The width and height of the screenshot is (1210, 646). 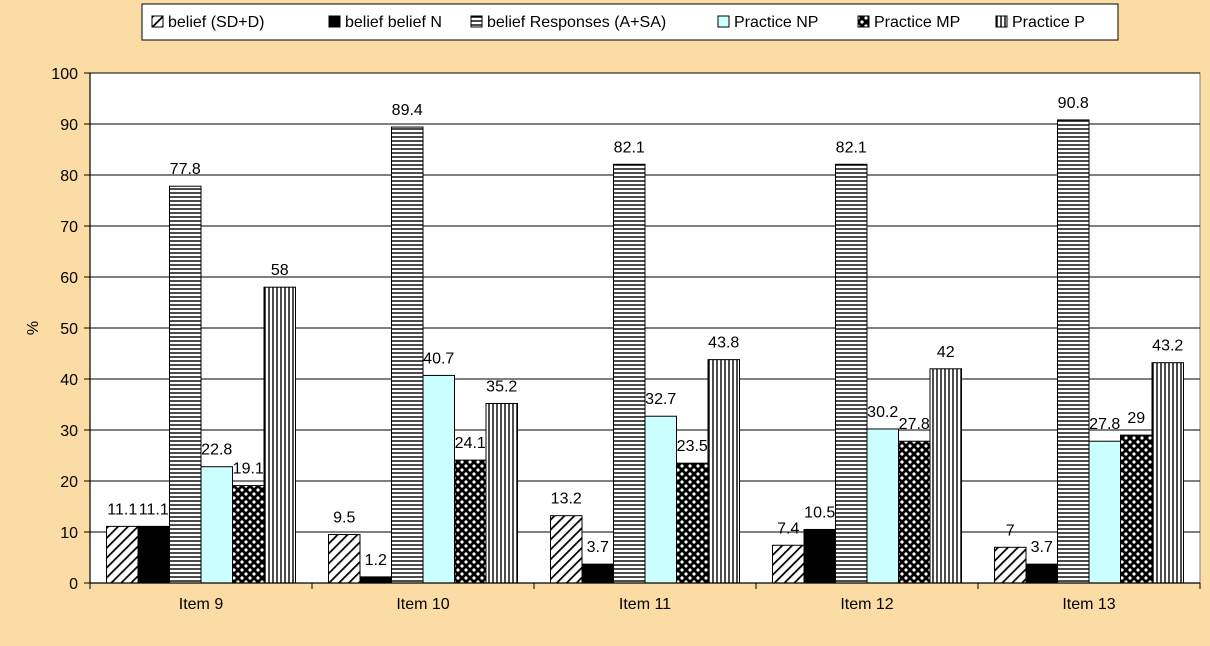 What do you see at coordinates (69, 431) in the screenshot?
I see `y-tick-label: 30` at bounding box center [69, 431].